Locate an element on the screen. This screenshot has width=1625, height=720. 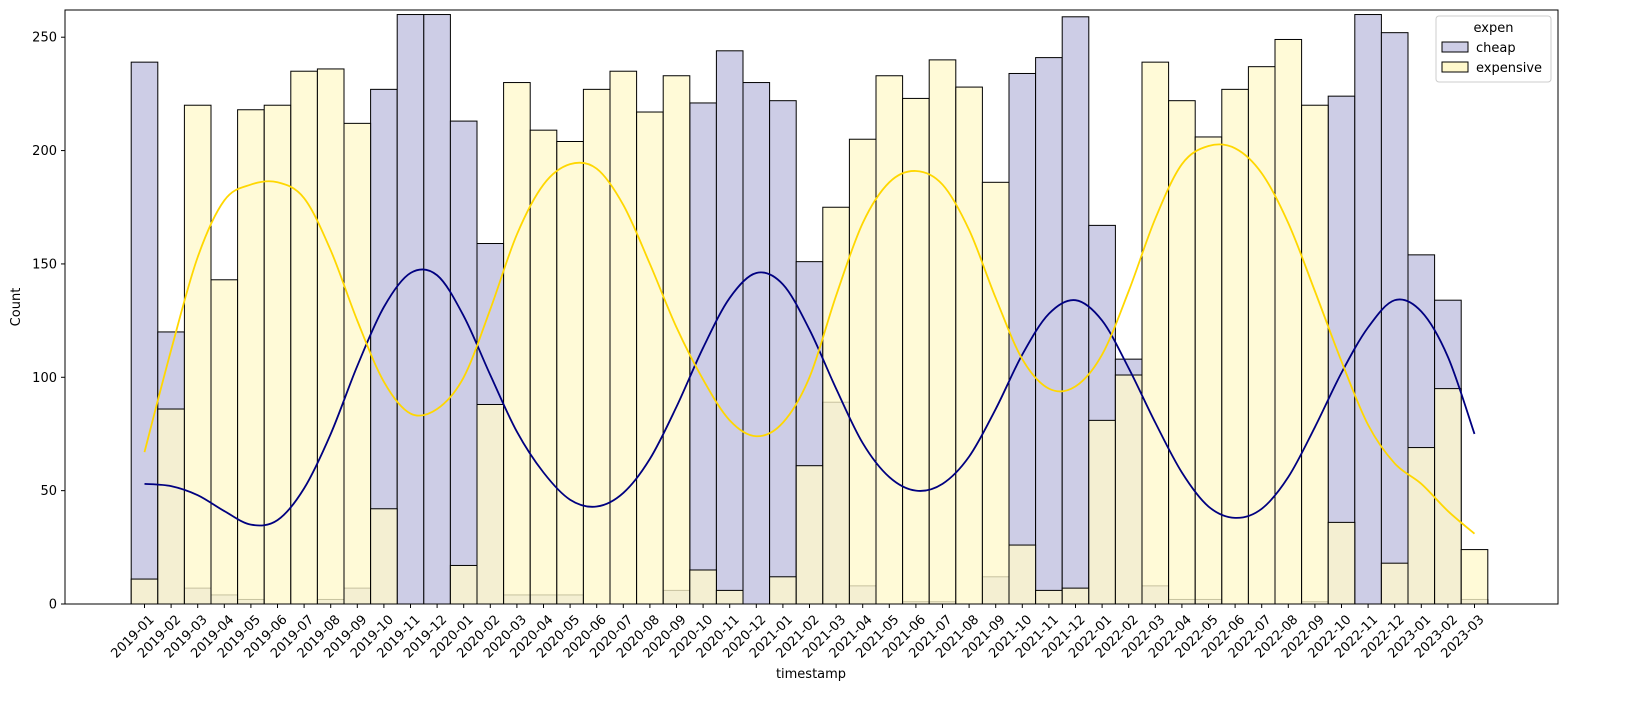
legend-entry-cheap: cheap is located at coordinates (1496, 48).